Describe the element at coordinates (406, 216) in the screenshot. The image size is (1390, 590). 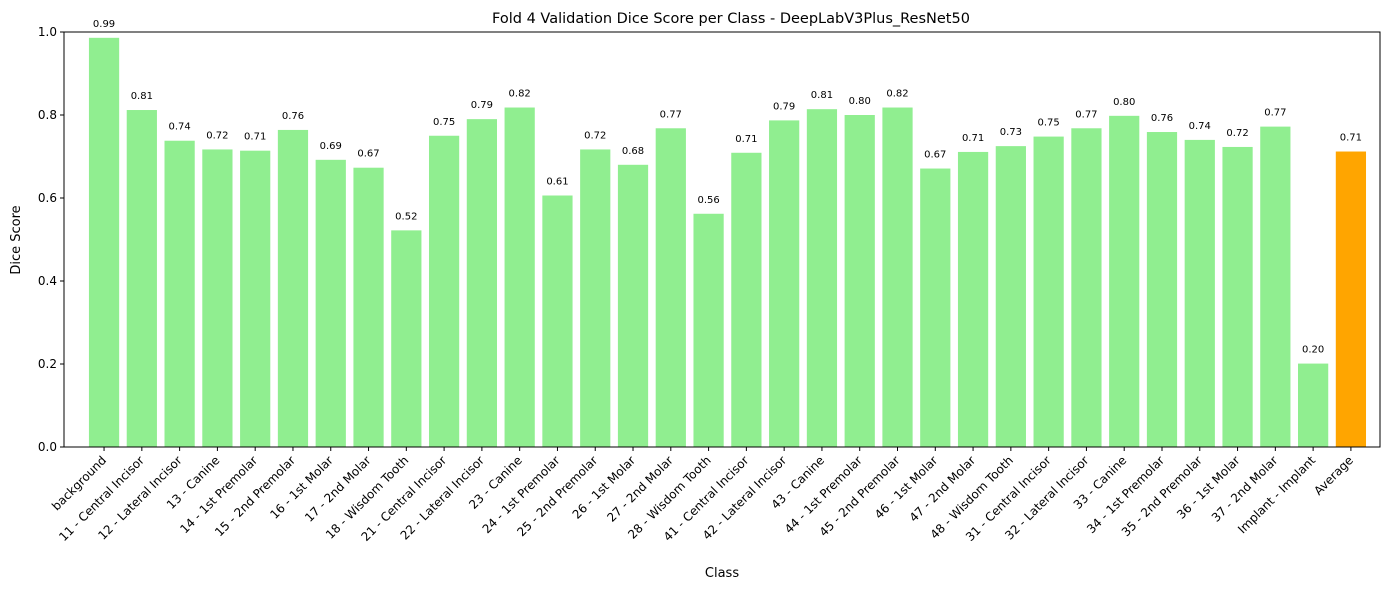
I see `bar-value-label: 0.52` at that location.